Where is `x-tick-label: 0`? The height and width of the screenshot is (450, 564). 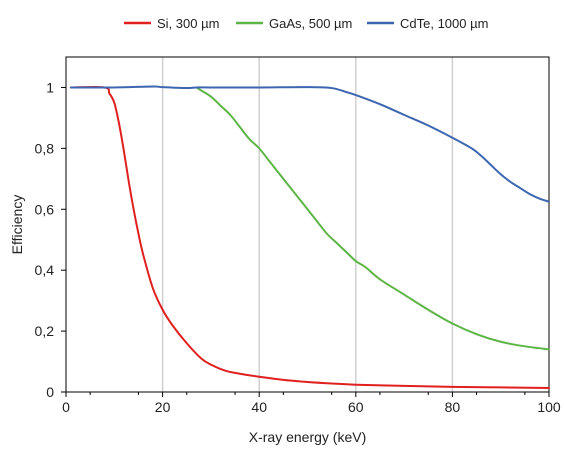
x-tick-label: 0 is located at coordinates (66, 407).